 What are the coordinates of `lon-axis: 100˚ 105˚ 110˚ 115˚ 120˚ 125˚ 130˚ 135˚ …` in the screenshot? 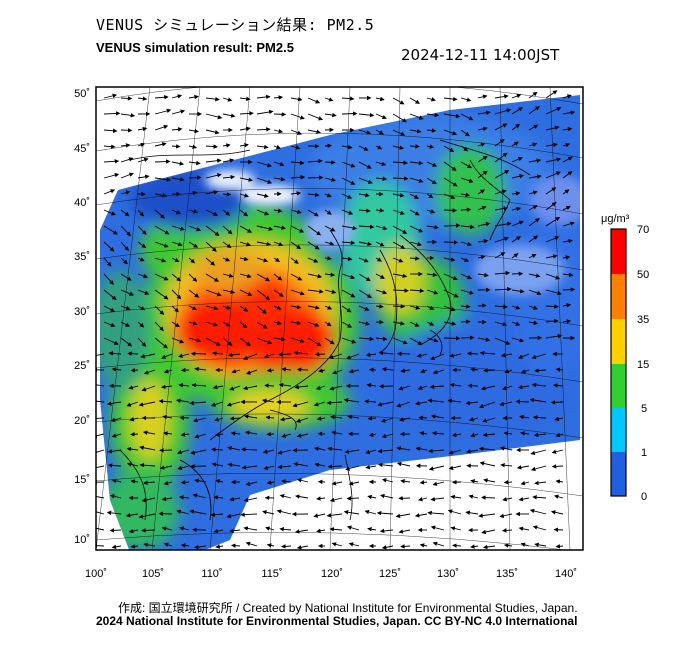 It's located at (331, 574).